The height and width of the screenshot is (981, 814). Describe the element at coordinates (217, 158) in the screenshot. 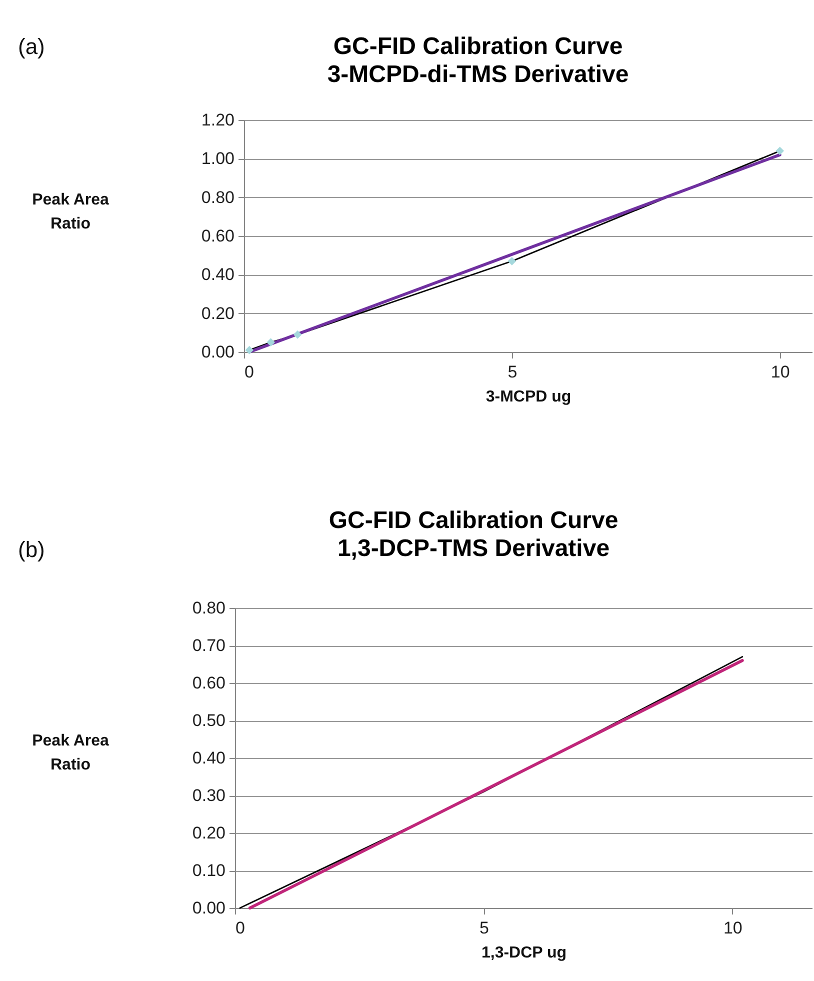

I see `y-tick-label: 1.00` at that location.